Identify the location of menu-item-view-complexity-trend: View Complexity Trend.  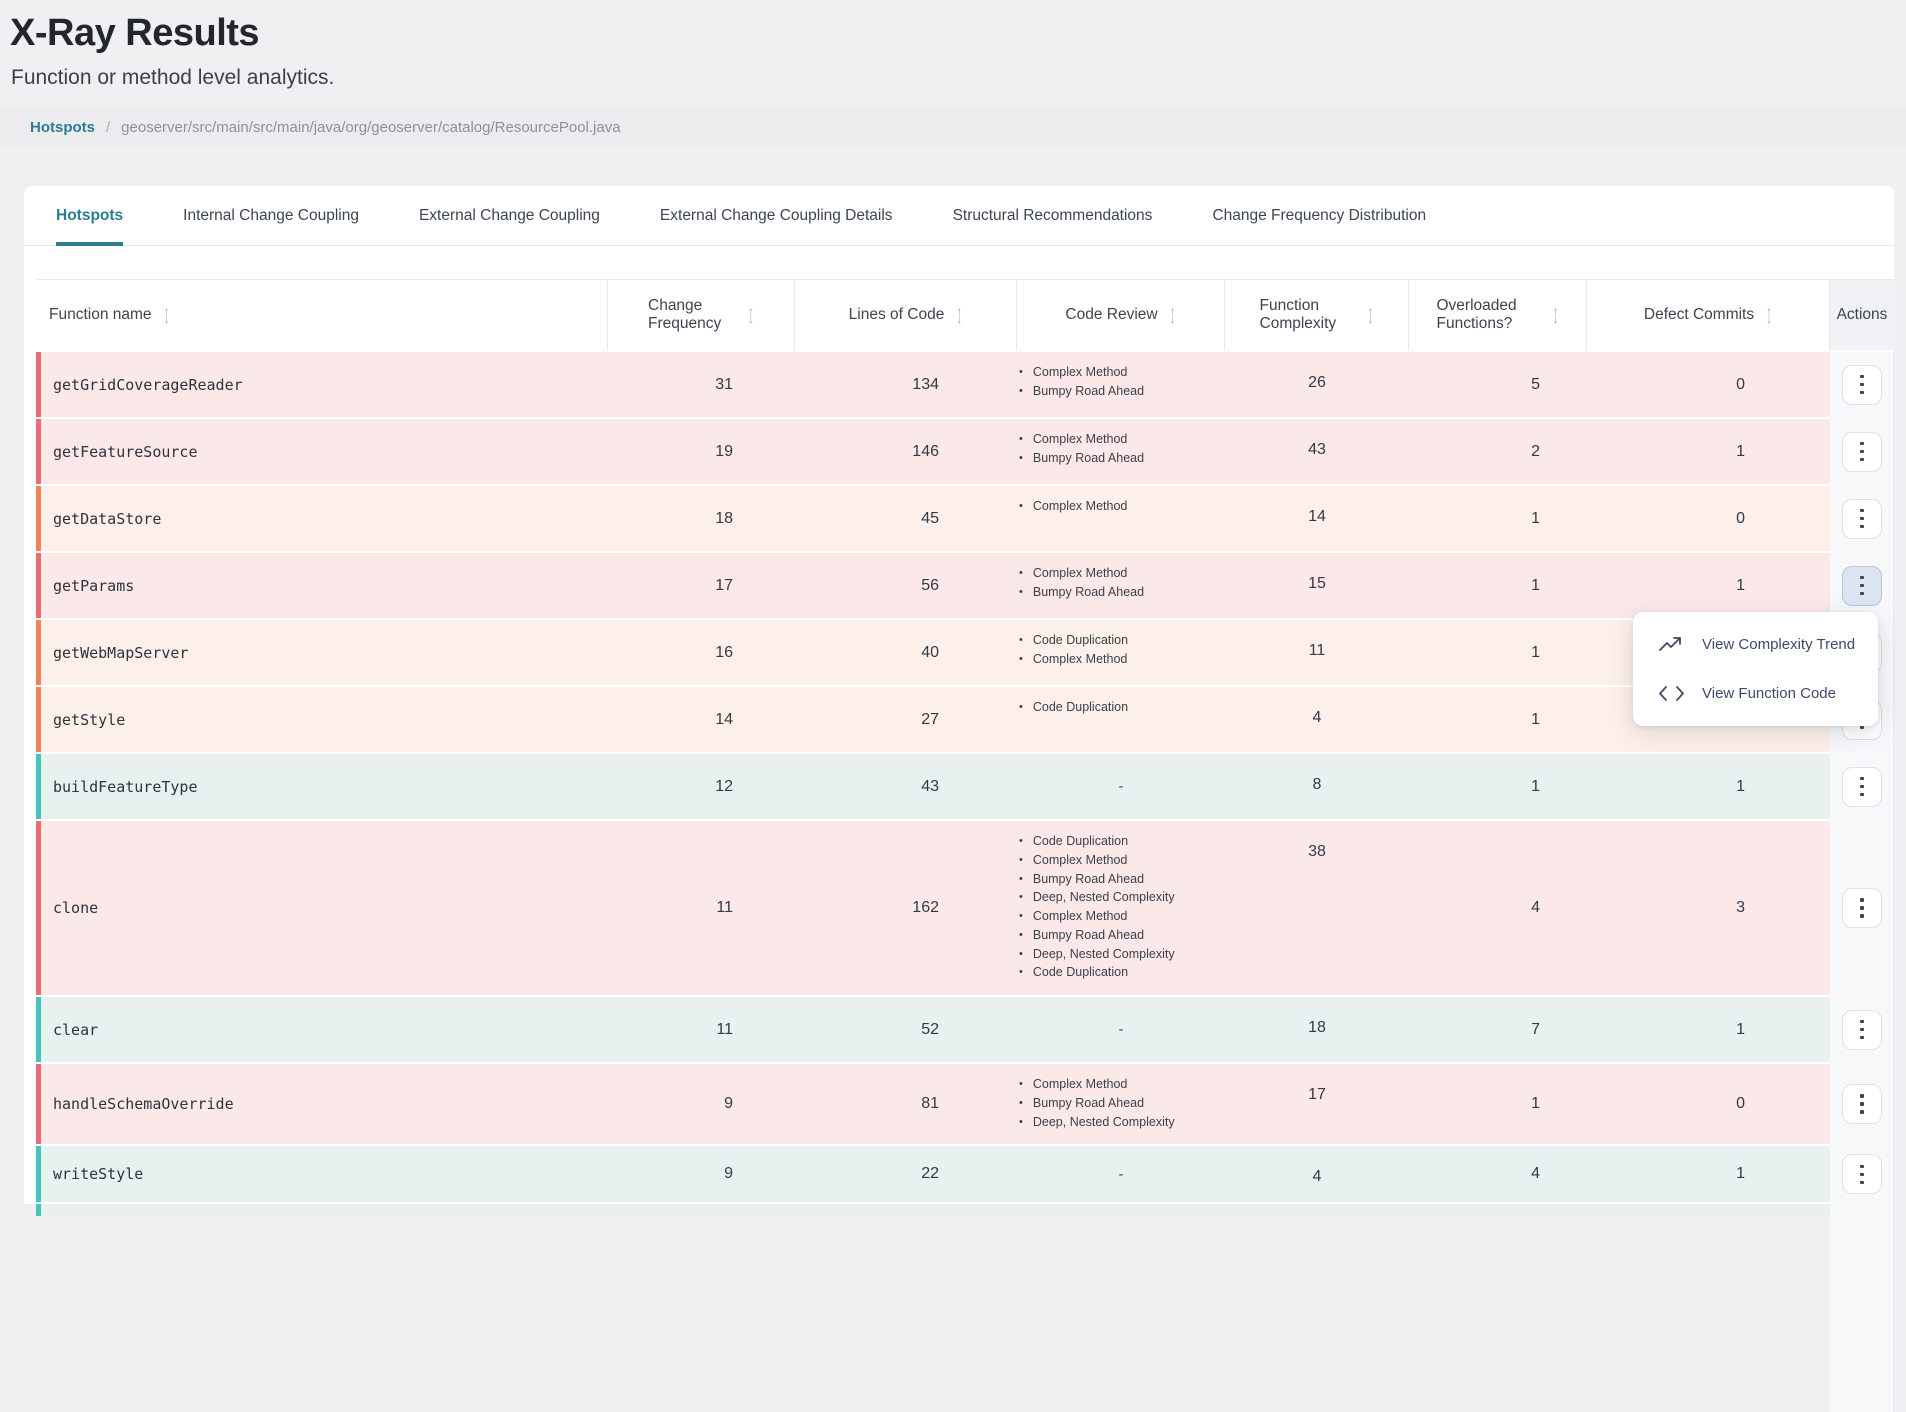
(1755, 644).